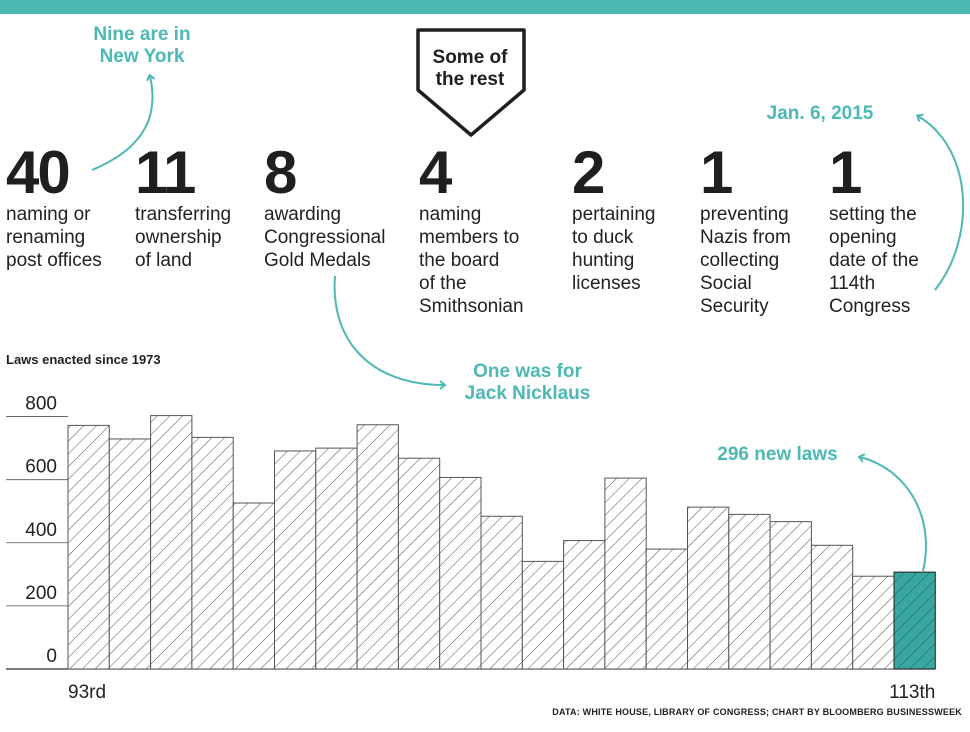  I want to click on annotation-line: One was for, so click(527, 371).